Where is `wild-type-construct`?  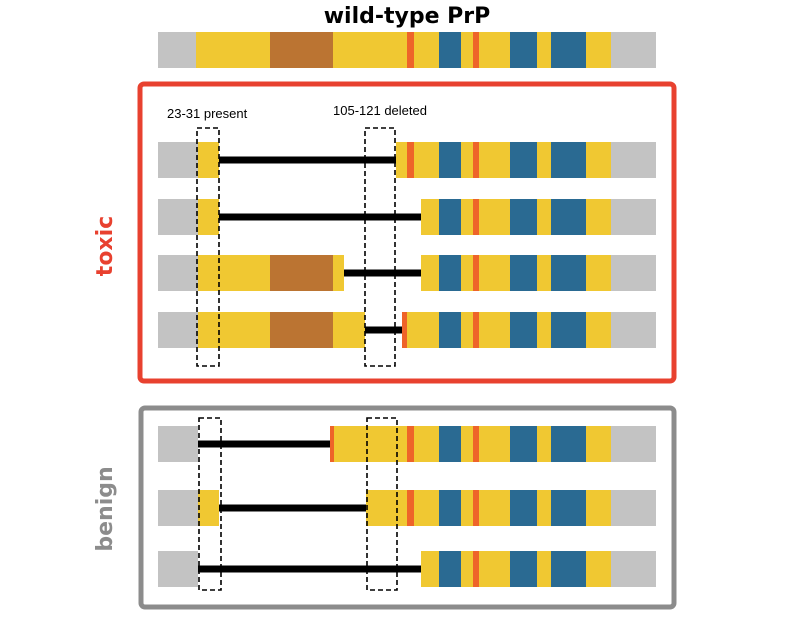 wild-type-construct is located at coordinates (407, 50).